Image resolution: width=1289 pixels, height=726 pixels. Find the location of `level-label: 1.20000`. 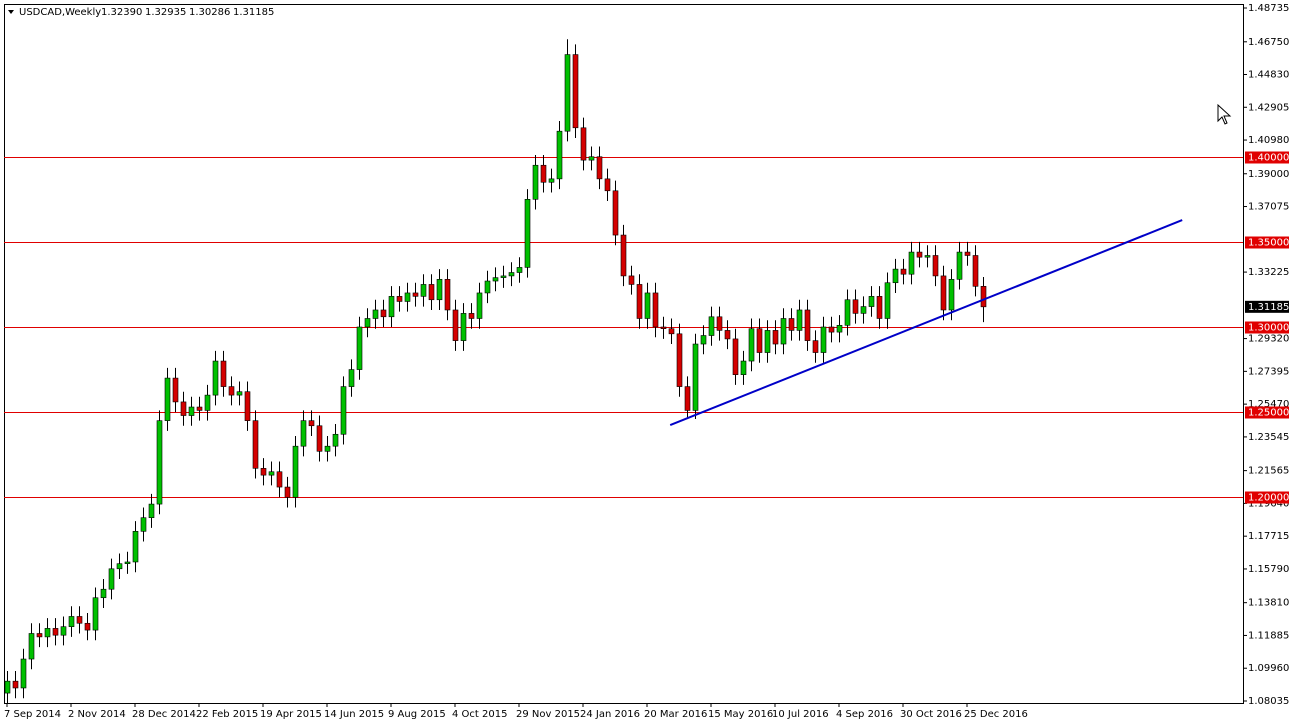

level-label: 1.20000 is located at coordinates (1268, 498).